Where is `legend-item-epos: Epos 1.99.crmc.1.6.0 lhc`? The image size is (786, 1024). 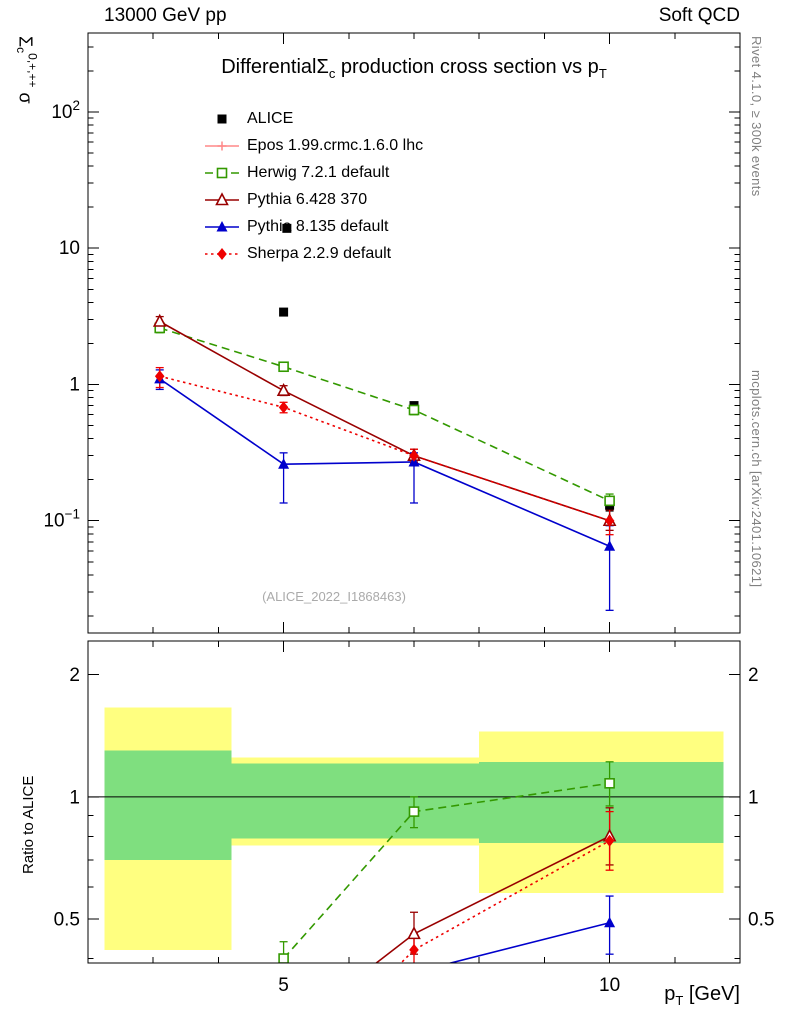 legend-item-epos: Epos 1.99.crmc.1.6.0 lhc is located at coordinates (313, 145).